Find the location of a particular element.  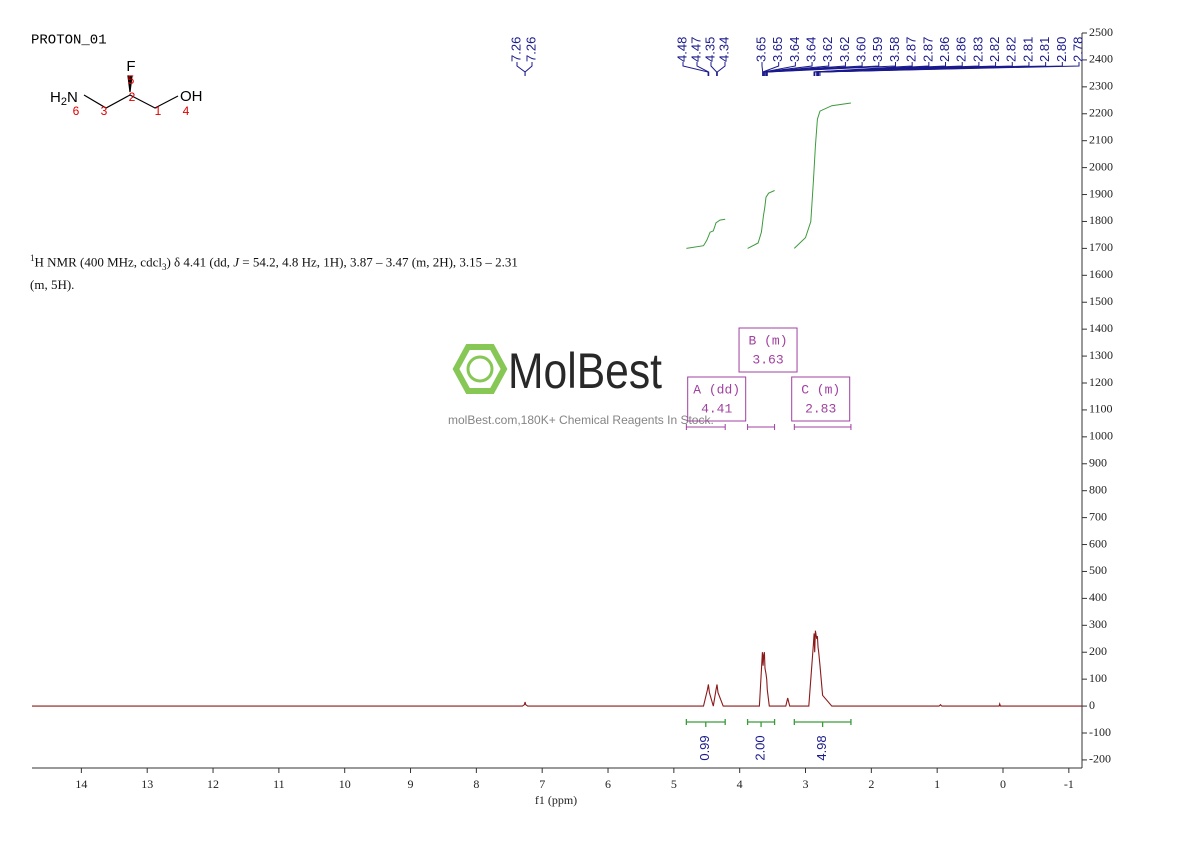

integral-label: 0.99 is located at coordinates (704, 747).